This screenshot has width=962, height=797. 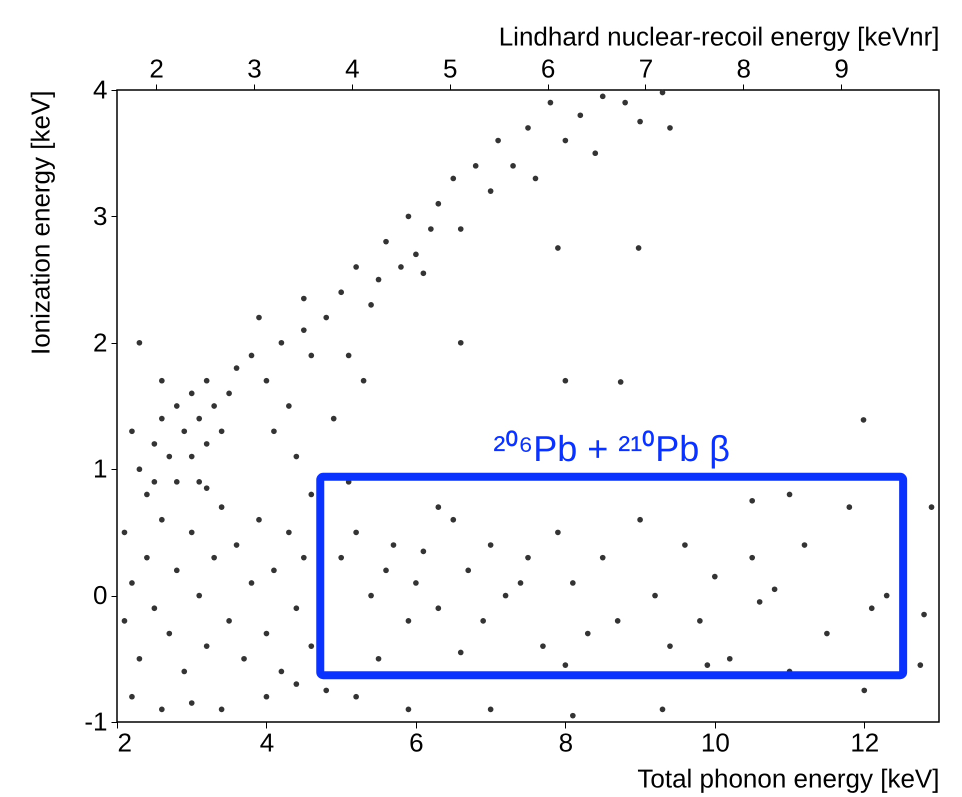 What do you see at coordinates (100, 469) in the screenshot?
I see `y-tick-label: 1` at bounding box center [100, 469].